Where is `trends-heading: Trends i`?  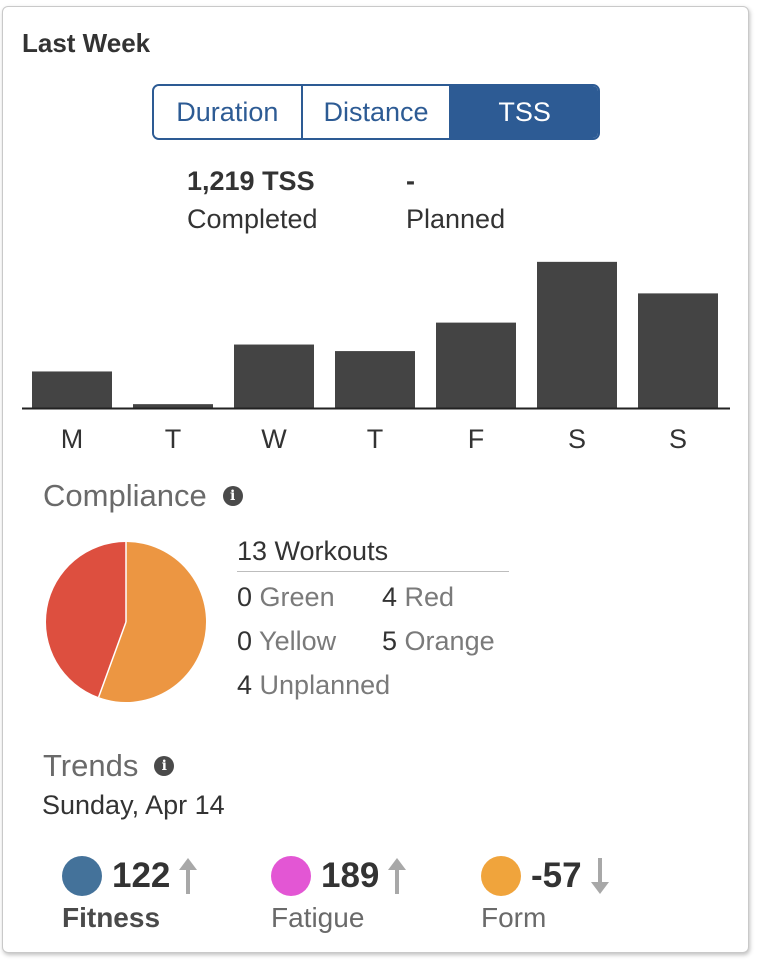 trends-heading: Trends i is located at coordinates (109, 766).